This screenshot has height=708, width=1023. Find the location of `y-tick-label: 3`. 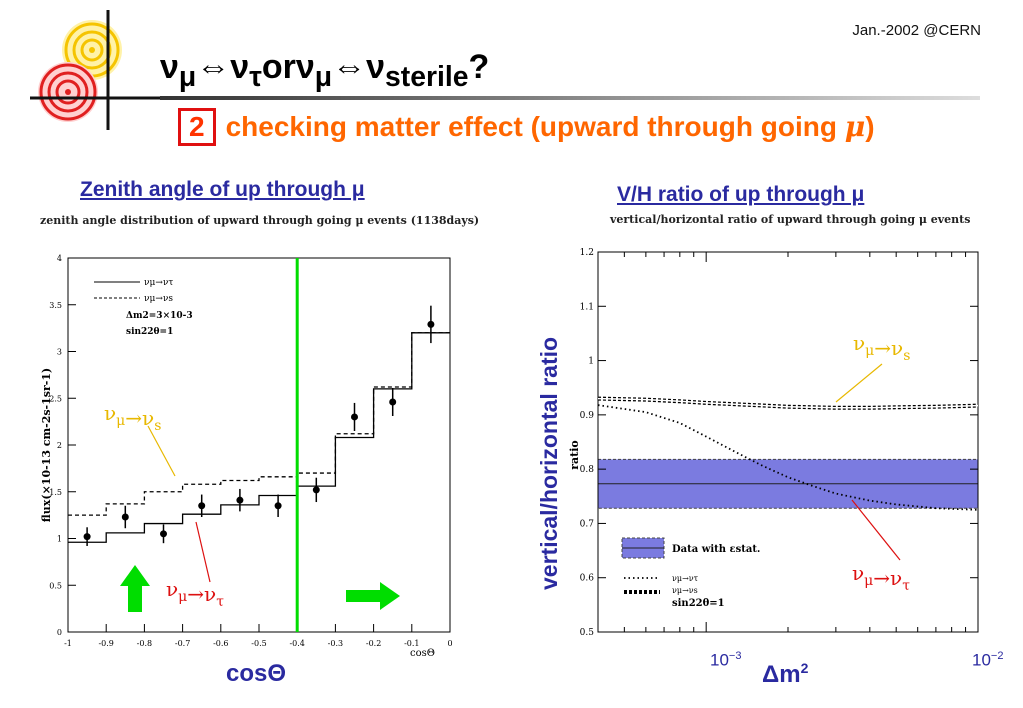

y-tick-label: 3 is located at coordinates (59, 352).